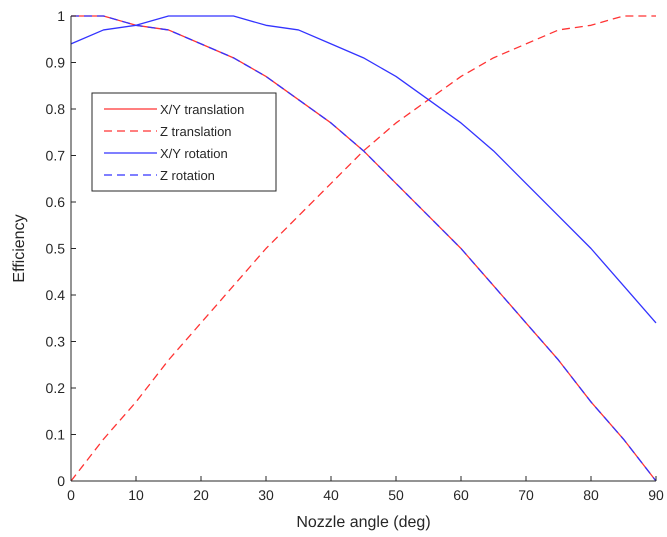 Image resolution: width=667 pixels, height=537 pixels. I want to click on y-tick-label: 0.6, so click(56, 202).